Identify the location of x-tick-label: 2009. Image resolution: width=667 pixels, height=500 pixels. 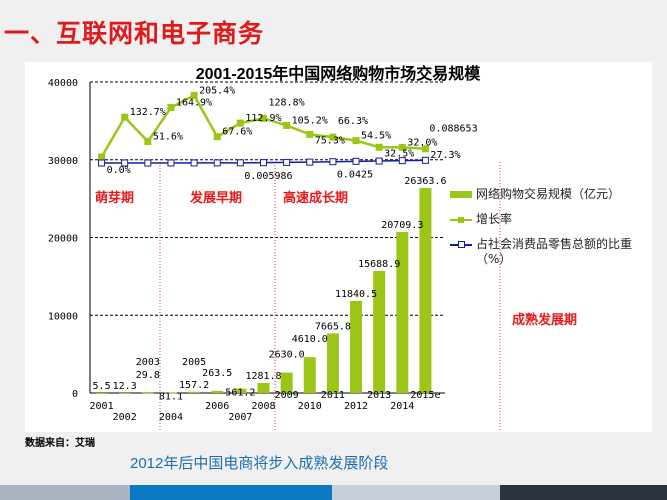
(287, 395).